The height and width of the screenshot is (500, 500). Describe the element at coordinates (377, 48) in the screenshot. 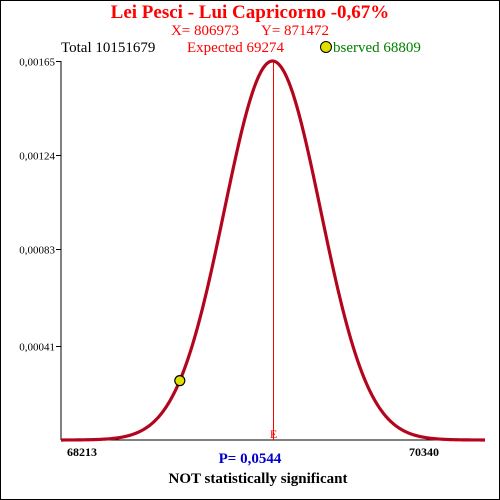

I see `observed-label: bserved 68809` at that location.